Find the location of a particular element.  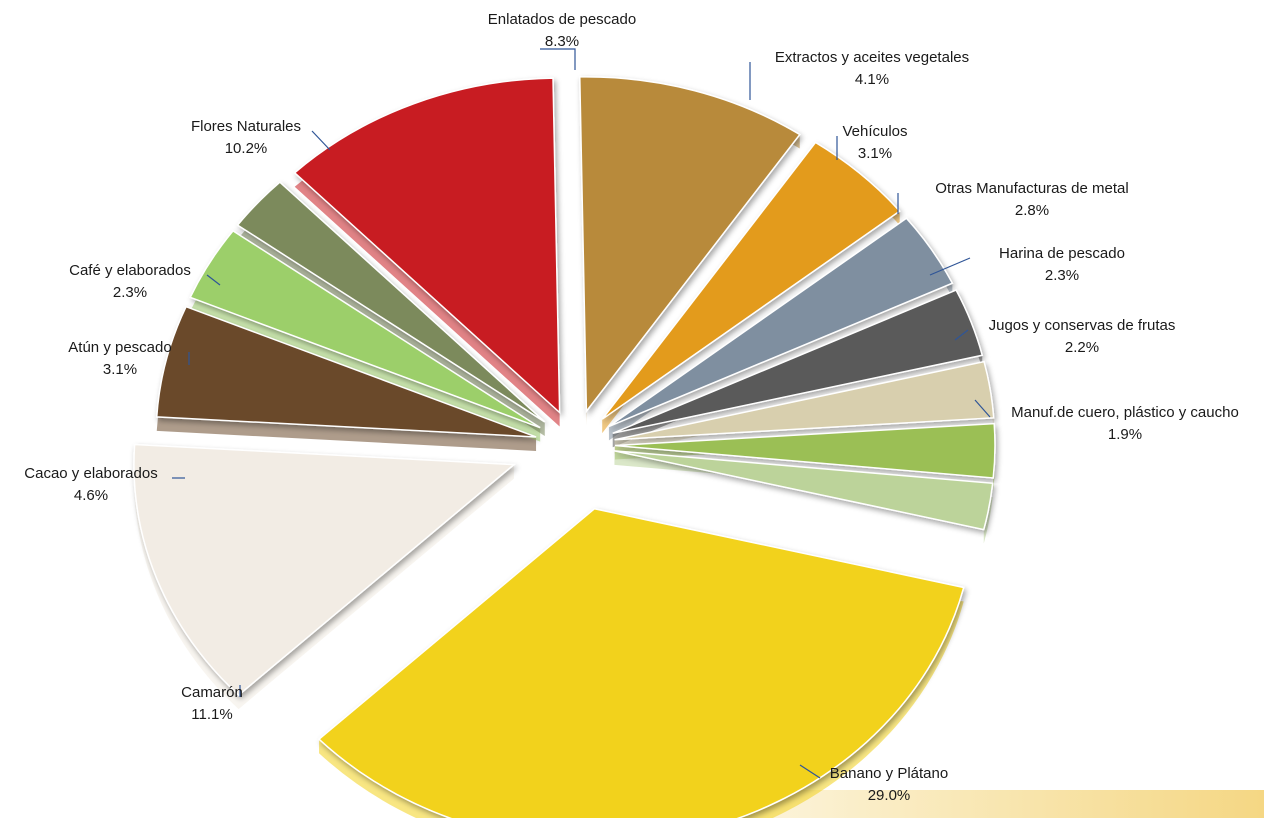

slice-value-label: 2.2% is located at coordinates (1082, 347).